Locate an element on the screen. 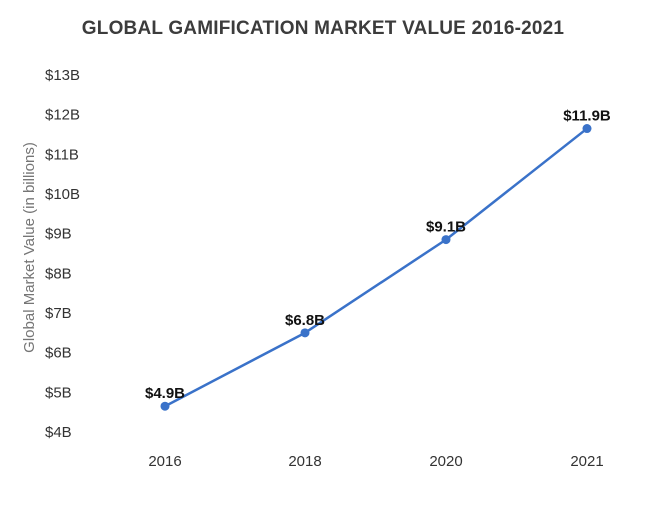 This screenshot has height=506, width=646. data-label: $6.8B is located at coordinates (305, 320).